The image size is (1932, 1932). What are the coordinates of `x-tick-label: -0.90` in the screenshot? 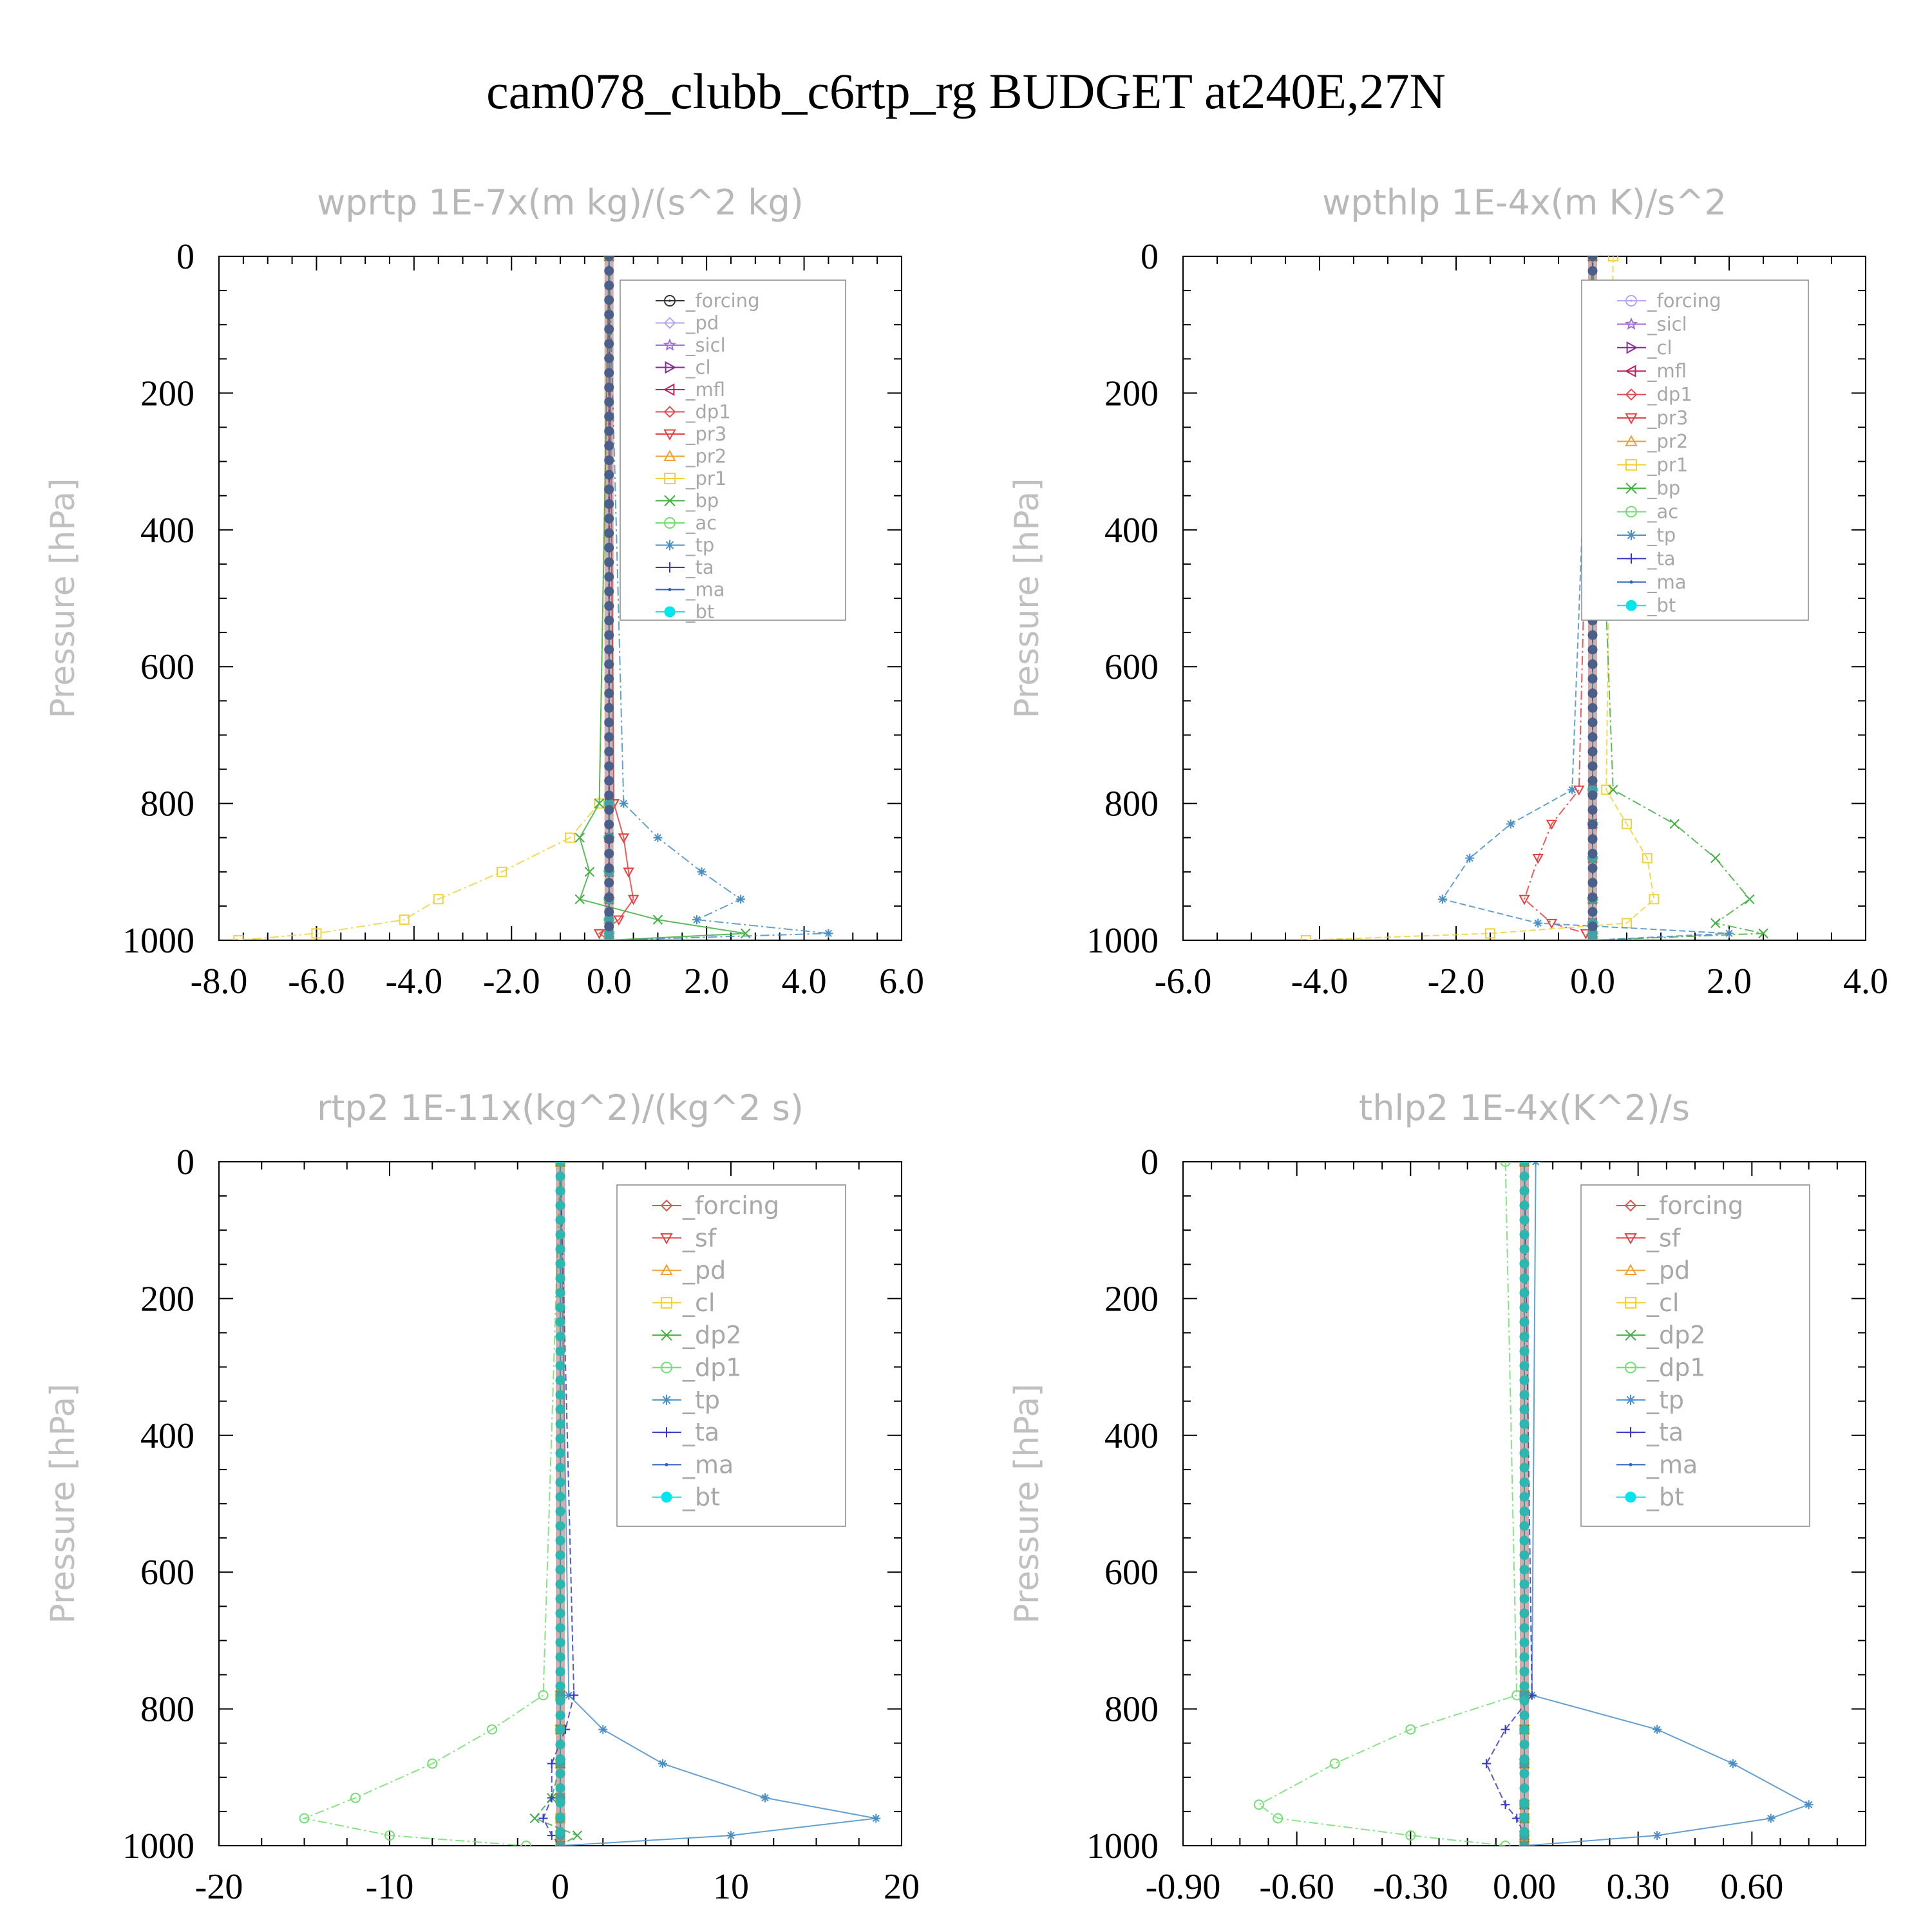 It's located at (1183, 1887).